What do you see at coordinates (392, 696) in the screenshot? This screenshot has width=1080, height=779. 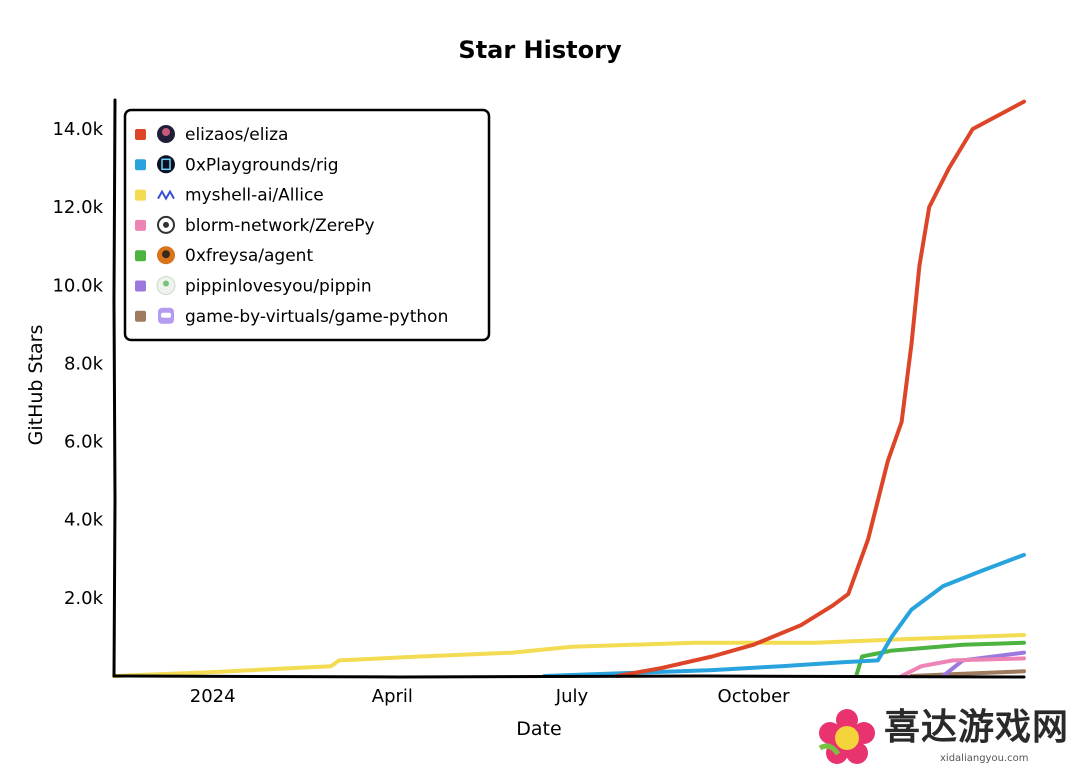 I see `x-tick-label: April` at bounding box center [392, 696].